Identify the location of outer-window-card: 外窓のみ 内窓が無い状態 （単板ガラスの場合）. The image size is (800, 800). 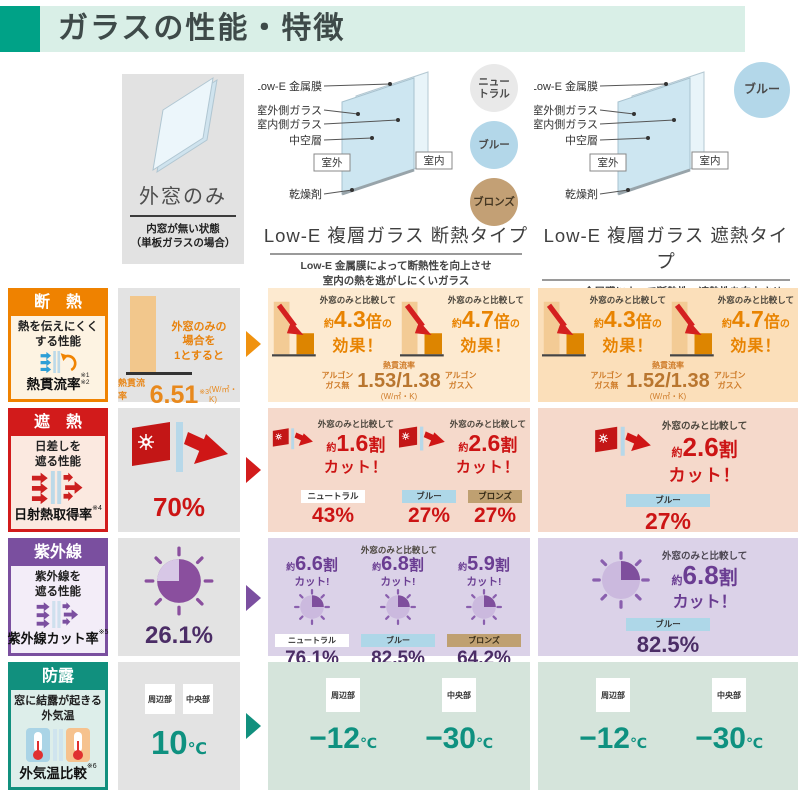
(183, 169).